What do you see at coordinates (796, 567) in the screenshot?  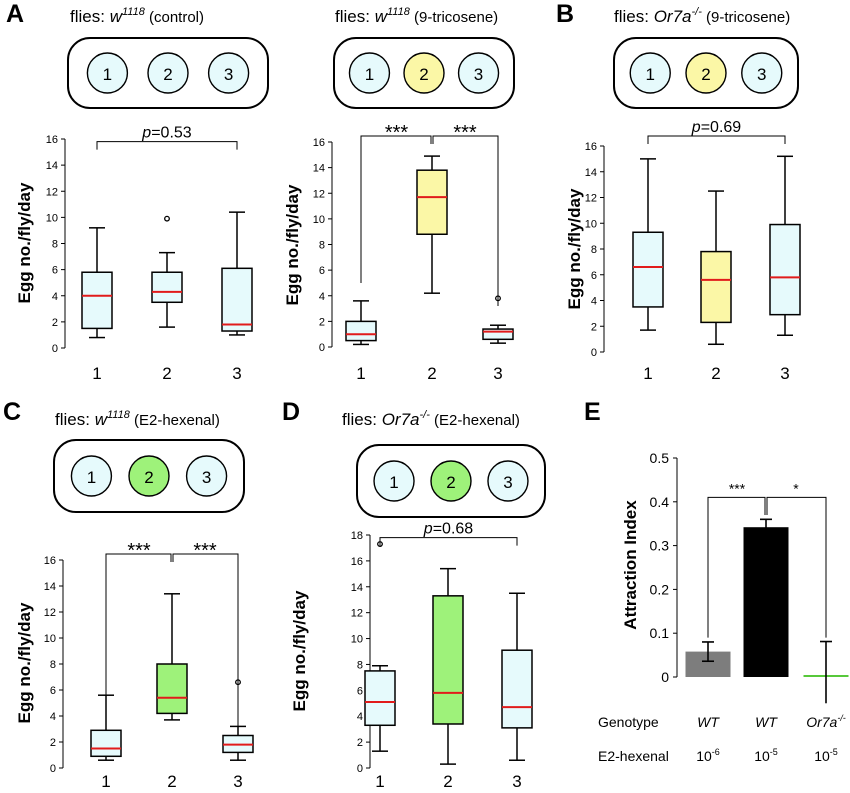 I see `significance-bracket-right` at bounding box center [796, 567].